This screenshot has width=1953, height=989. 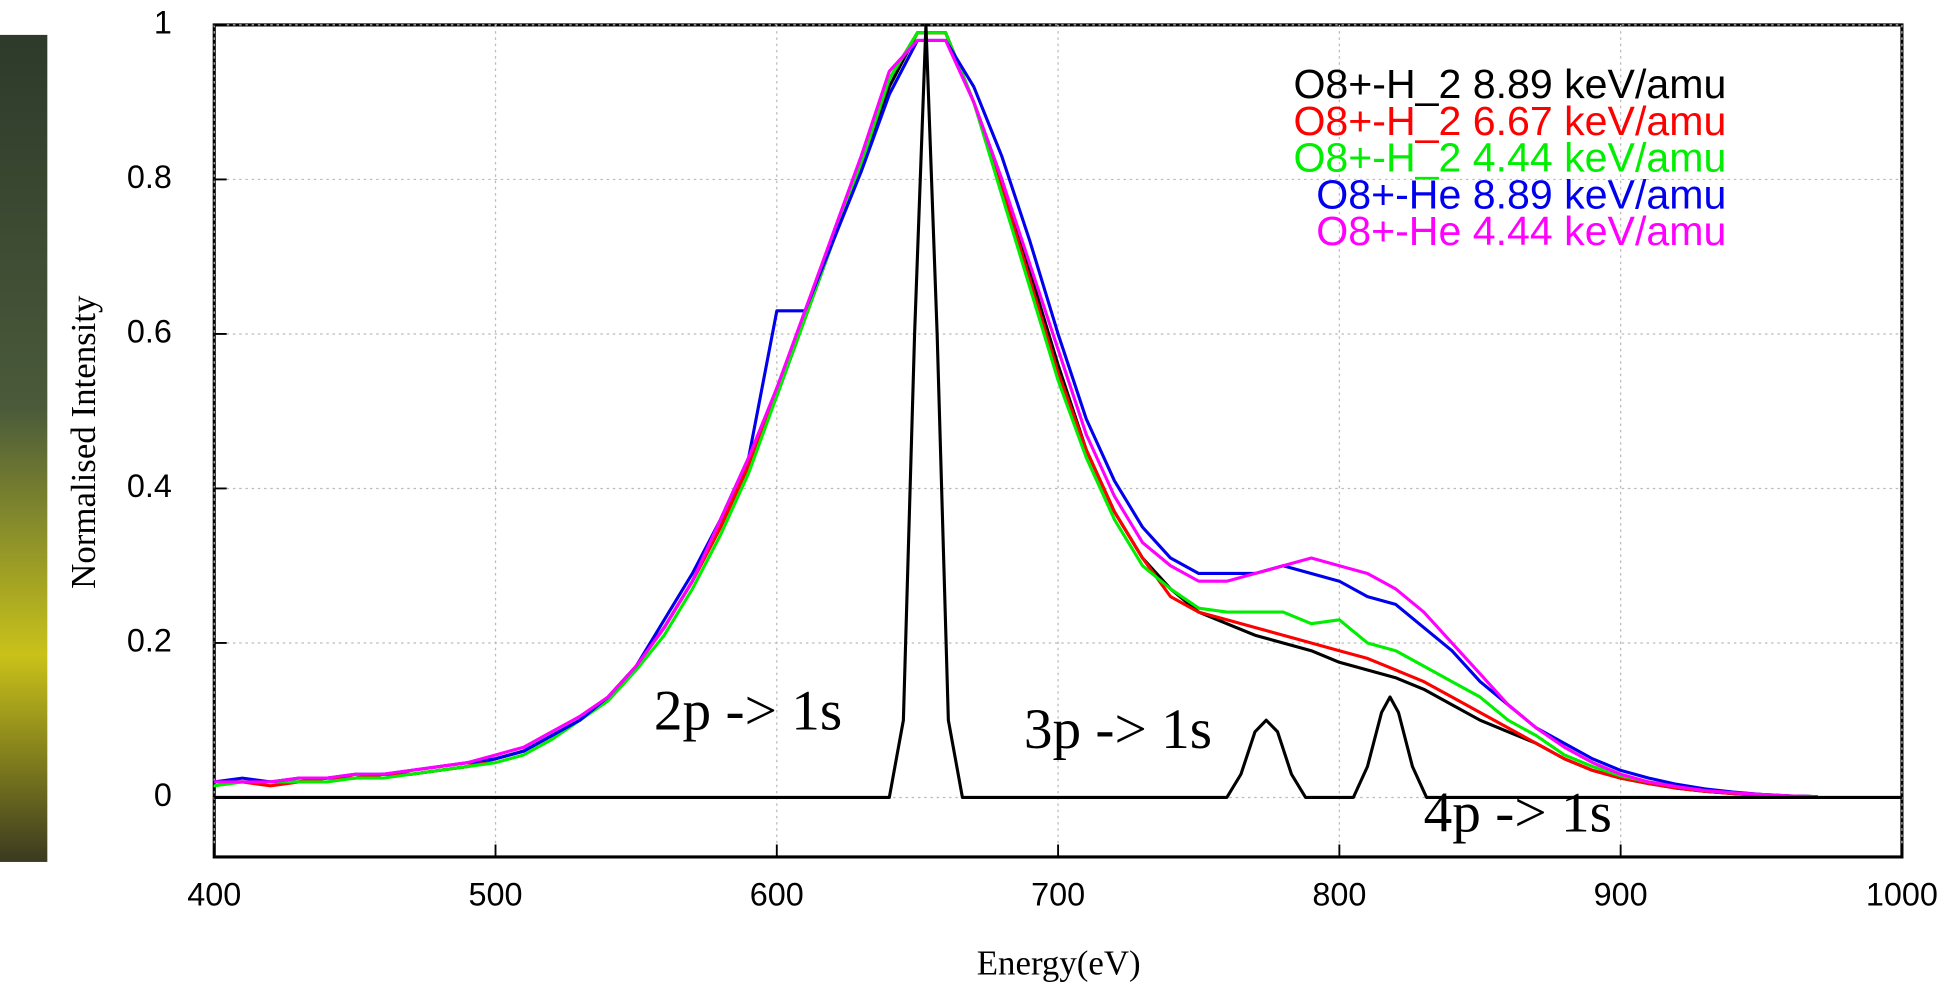 What do you see at coordinates (163, 795) in the screenshot?
I see `y-tick-label: 0` at bounding box center [163, 795].